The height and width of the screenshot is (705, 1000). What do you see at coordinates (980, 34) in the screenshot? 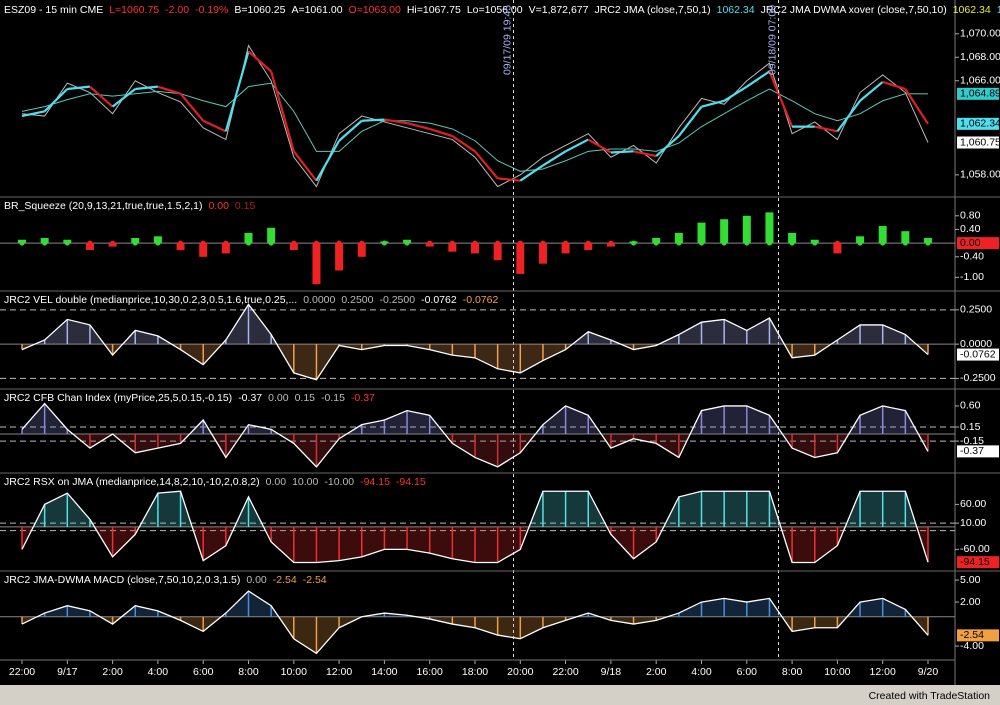
I see `y-tick-label: 1,070.00` at bounding box center [980, 34].